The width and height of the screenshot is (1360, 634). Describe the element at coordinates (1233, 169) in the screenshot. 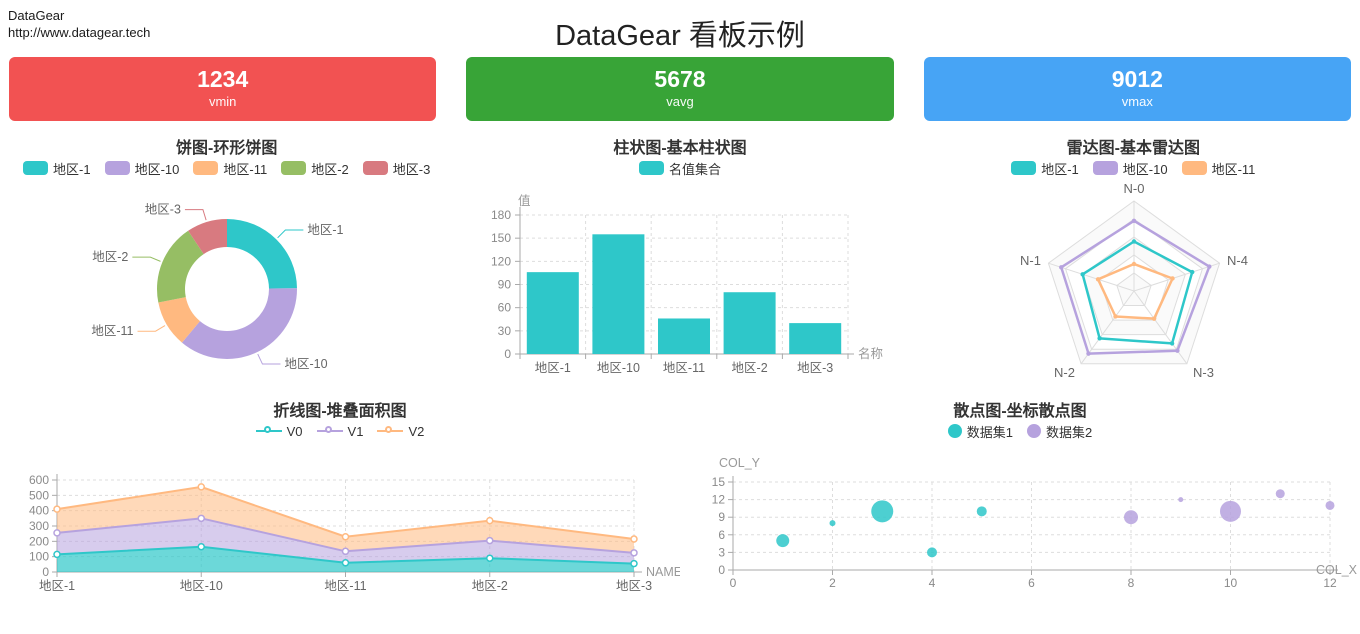

I see `legend-label: 地区-11` at that location.